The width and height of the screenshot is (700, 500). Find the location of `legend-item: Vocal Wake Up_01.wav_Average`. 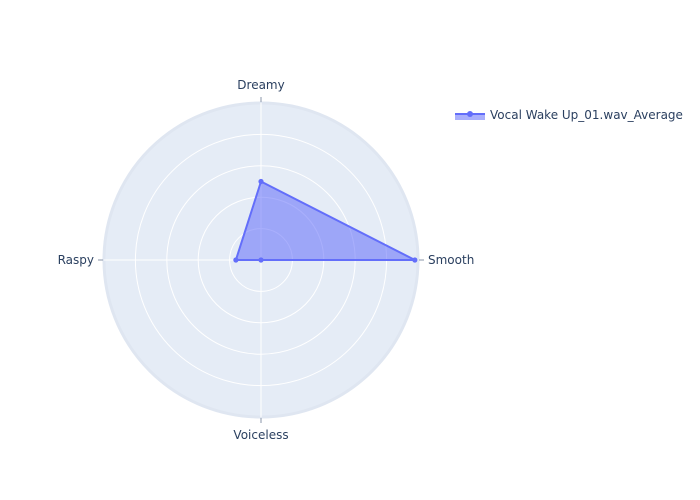

legend-item: Vocal Wake Up_01.wav_Average is located at coordinates (569, 115).